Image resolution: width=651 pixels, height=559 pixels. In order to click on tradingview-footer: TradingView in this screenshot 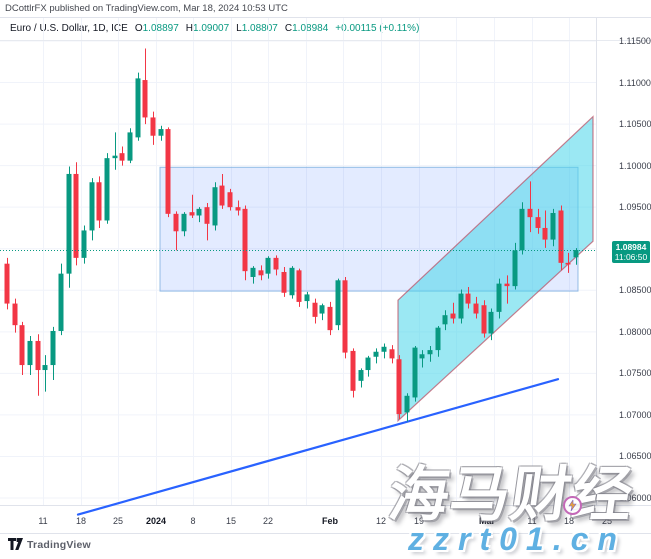, I will do `click(49, 544)`.